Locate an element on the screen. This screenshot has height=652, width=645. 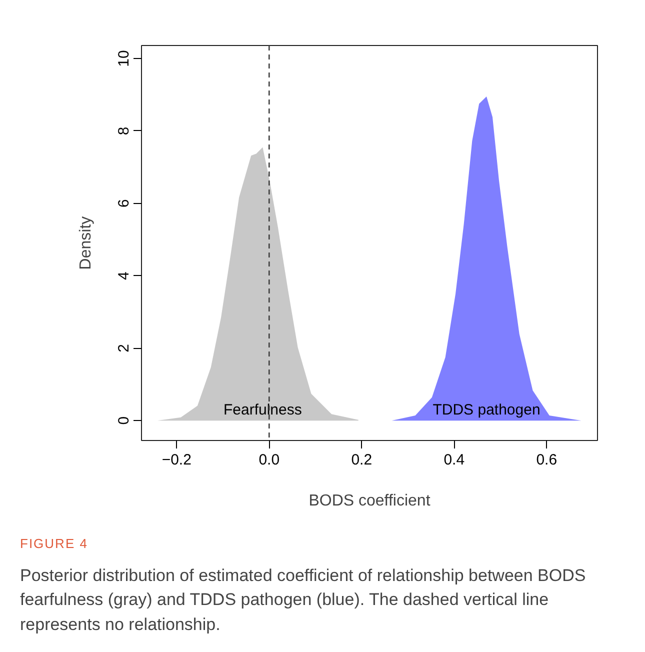
series-label: Fearfulness is located at coordinates (262, 410).